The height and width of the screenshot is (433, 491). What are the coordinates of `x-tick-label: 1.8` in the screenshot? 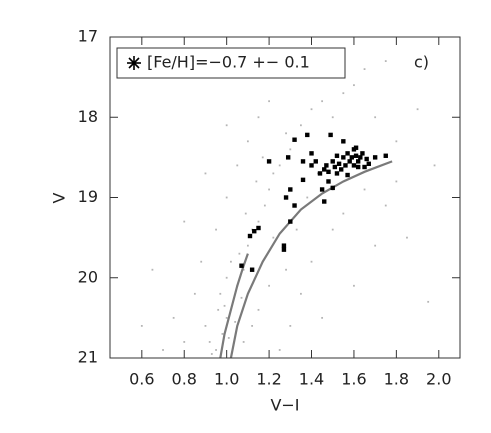 It's located at (396, 379).